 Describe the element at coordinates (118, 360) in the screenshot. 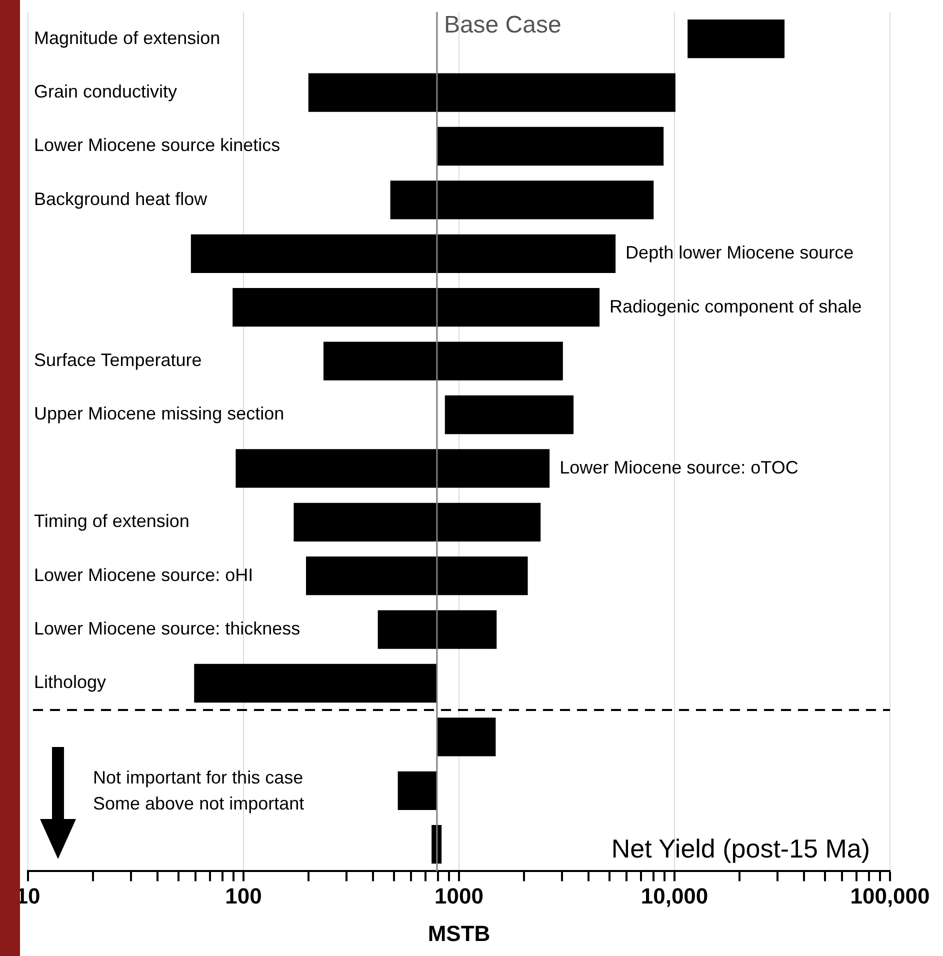

I see `y-tick-label: Surface Temperature` at that location.